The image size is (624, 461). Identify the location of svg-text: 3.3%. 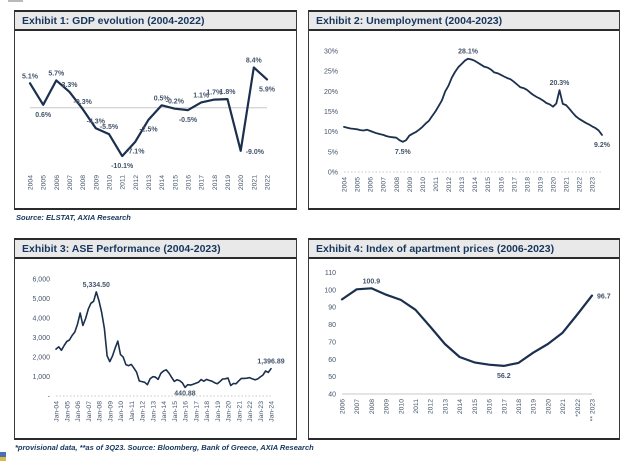
(70, 85).